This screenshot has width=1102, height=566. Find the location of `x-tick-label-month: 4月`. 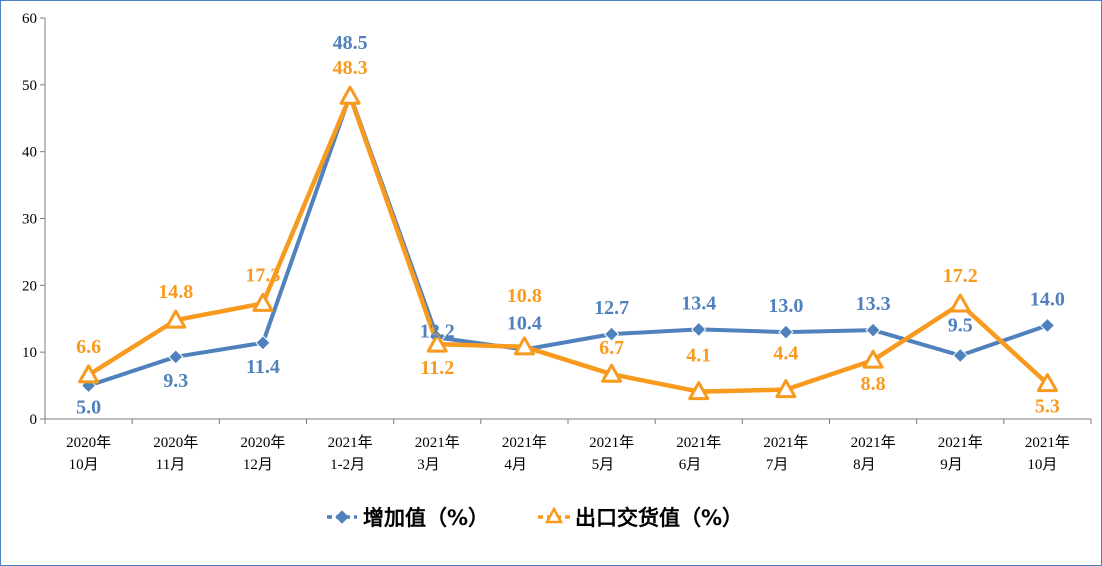

x-tick-label-month: 4月 is located at coordinates (515, 465).